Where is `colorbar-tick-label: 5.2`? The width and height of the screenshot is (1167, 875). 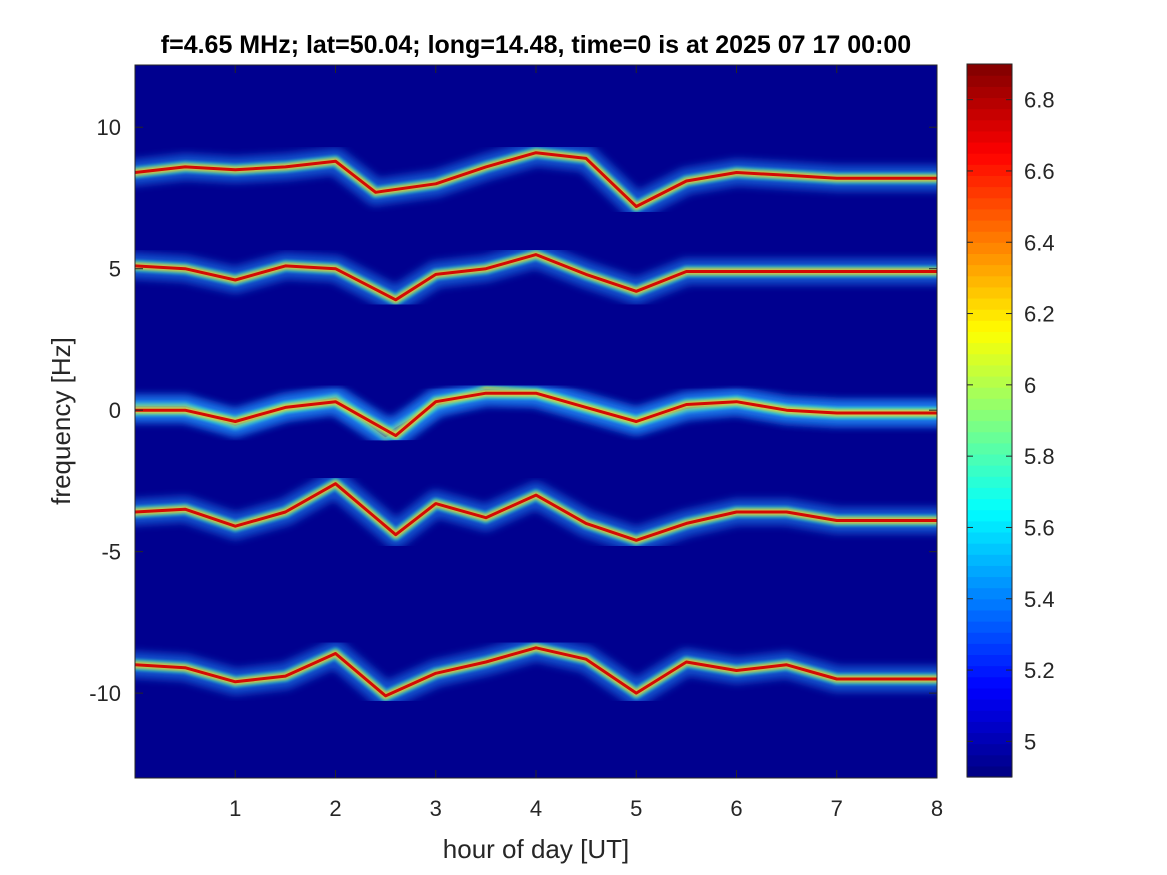
colorbar-tick-label: 5.2 is located at coordinates (1039, 670).